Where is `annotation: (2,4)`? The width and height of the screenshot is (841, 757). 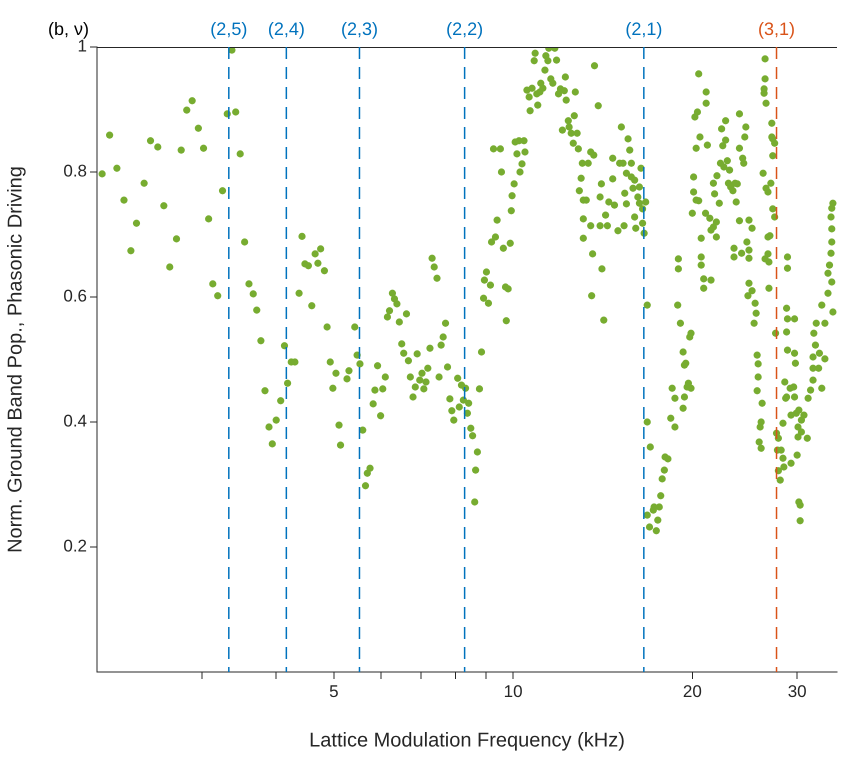
annotation: (2,4) is located at coordinates (286, 28).